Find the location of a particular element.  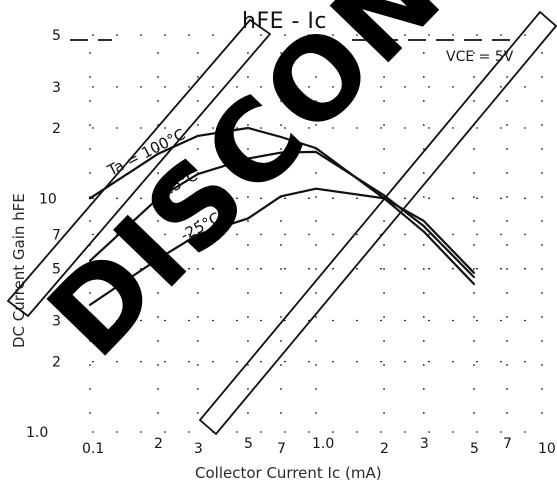

y-tick-label: 1.0 is located at coordinates (37, 433).